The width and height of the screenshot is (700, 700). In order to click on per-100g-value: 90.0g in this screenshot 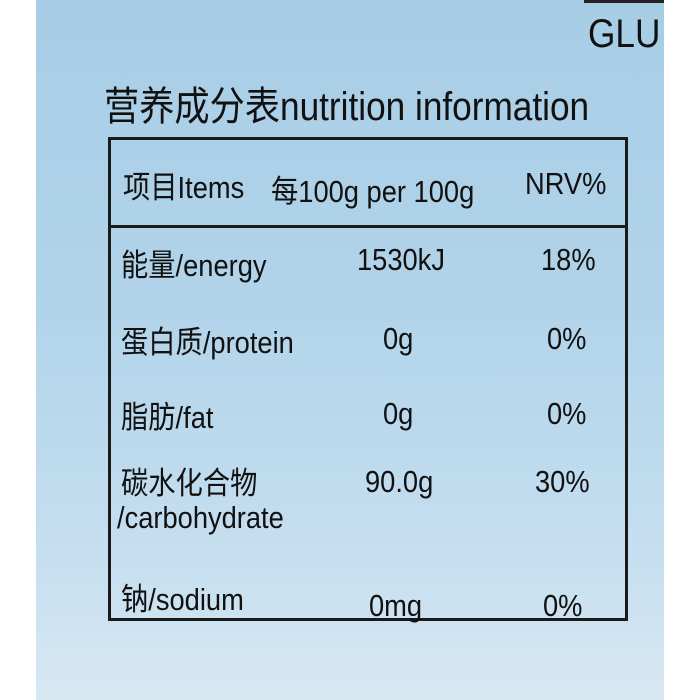, I will do `click(399, 481)`.